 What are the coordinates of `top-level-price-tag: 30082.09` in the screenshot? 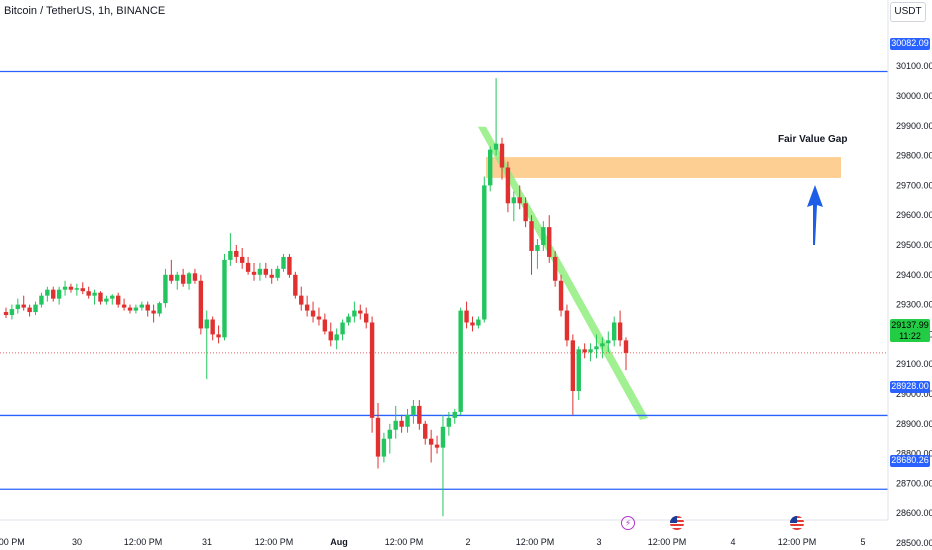 It's located at (910, 44).